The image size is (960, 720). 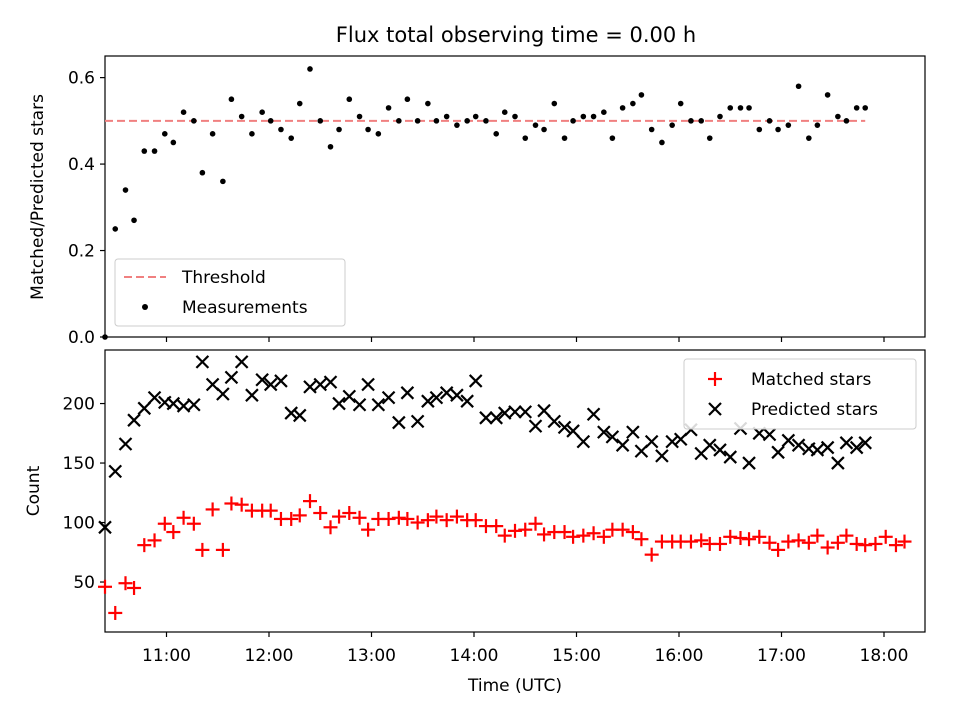 I want to click on bottom-legend: Matched stars Predicted stars, so click(x=800, y=394).